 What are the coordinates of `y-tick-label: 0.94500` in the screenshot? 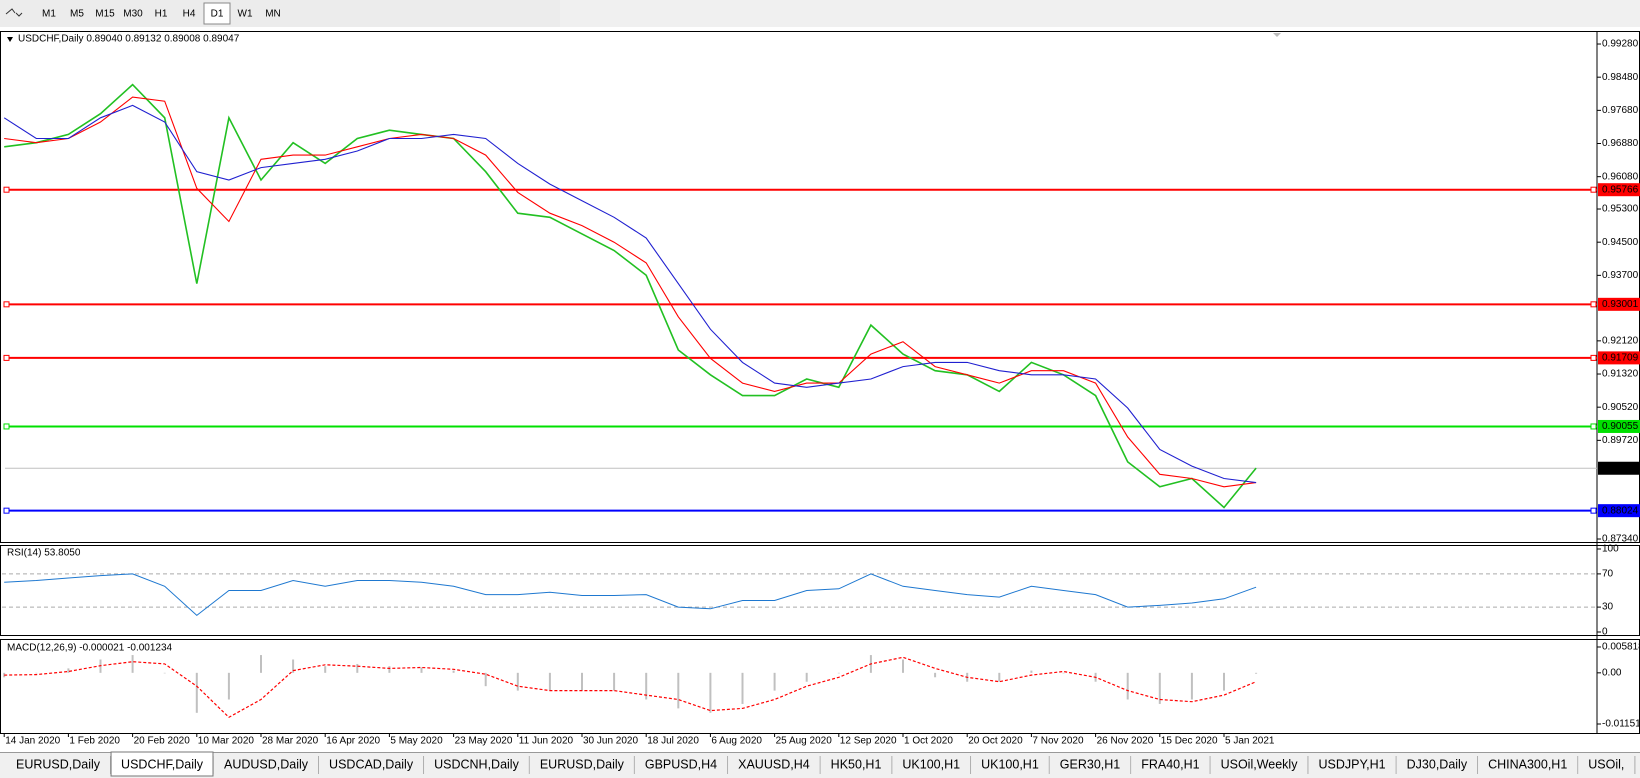 It's located at (1620, 242).